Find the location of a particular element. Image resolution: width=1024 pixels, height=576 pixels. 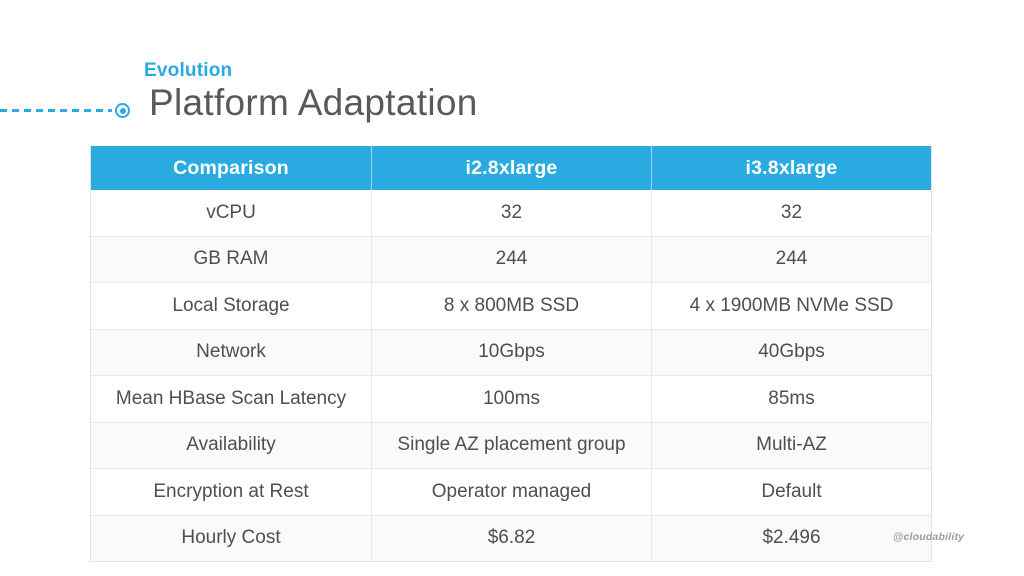

table-row: Network 10Gbps 40Gbps is located at coordinates (511, 352).